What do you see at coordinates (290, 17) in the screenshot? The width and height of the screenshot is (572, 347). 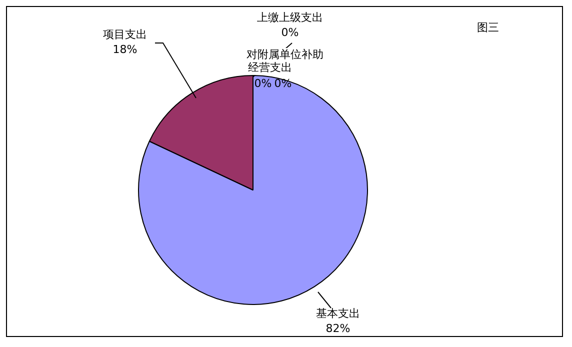 I see `category-label: 上缴上级支出` at bounding box center [290, 17].